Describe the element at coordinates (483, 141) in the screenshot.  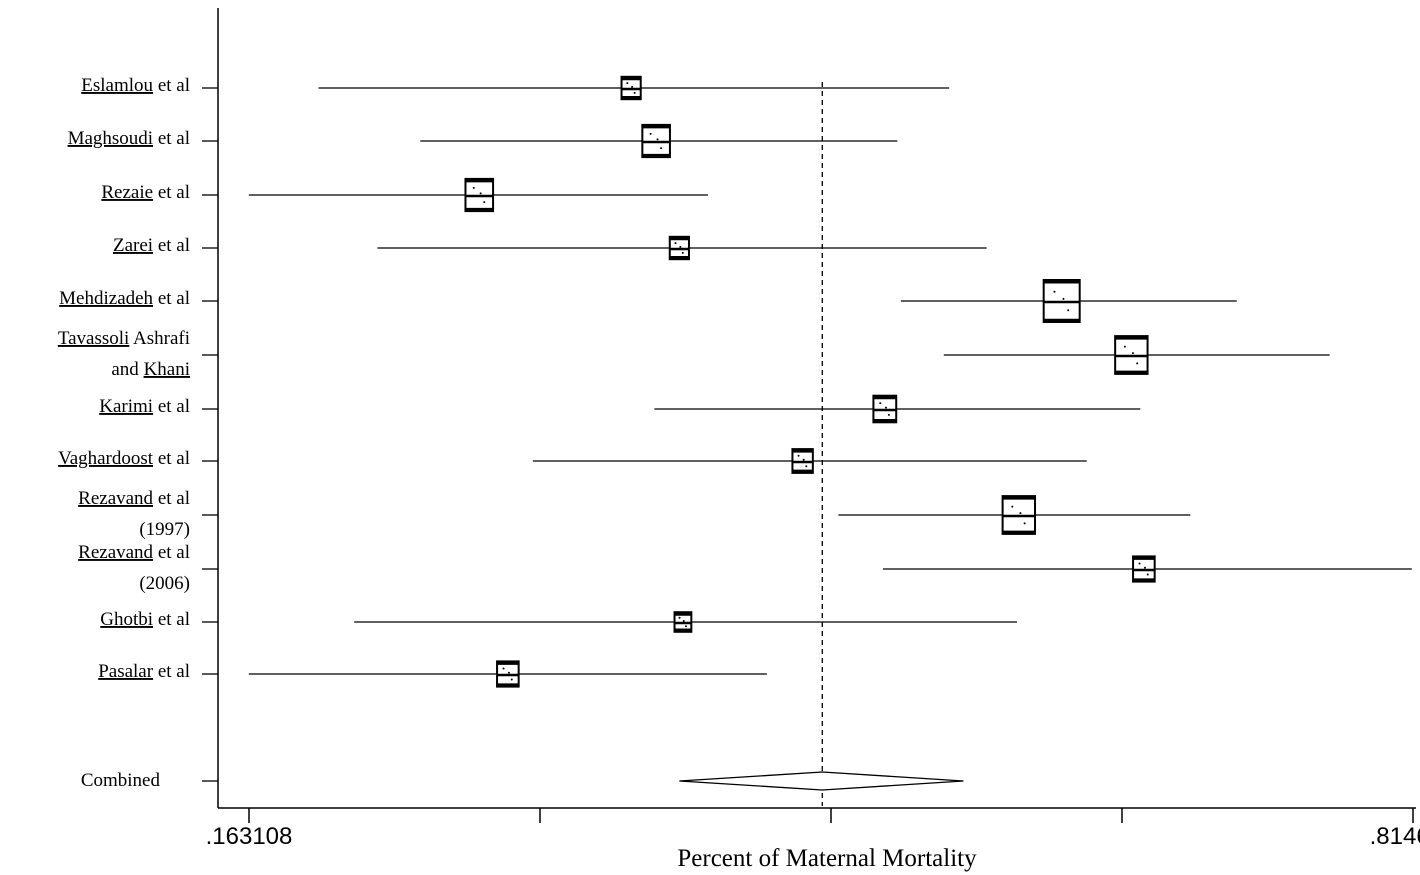
I see `study-row: Maghsoudi et al` at that location.